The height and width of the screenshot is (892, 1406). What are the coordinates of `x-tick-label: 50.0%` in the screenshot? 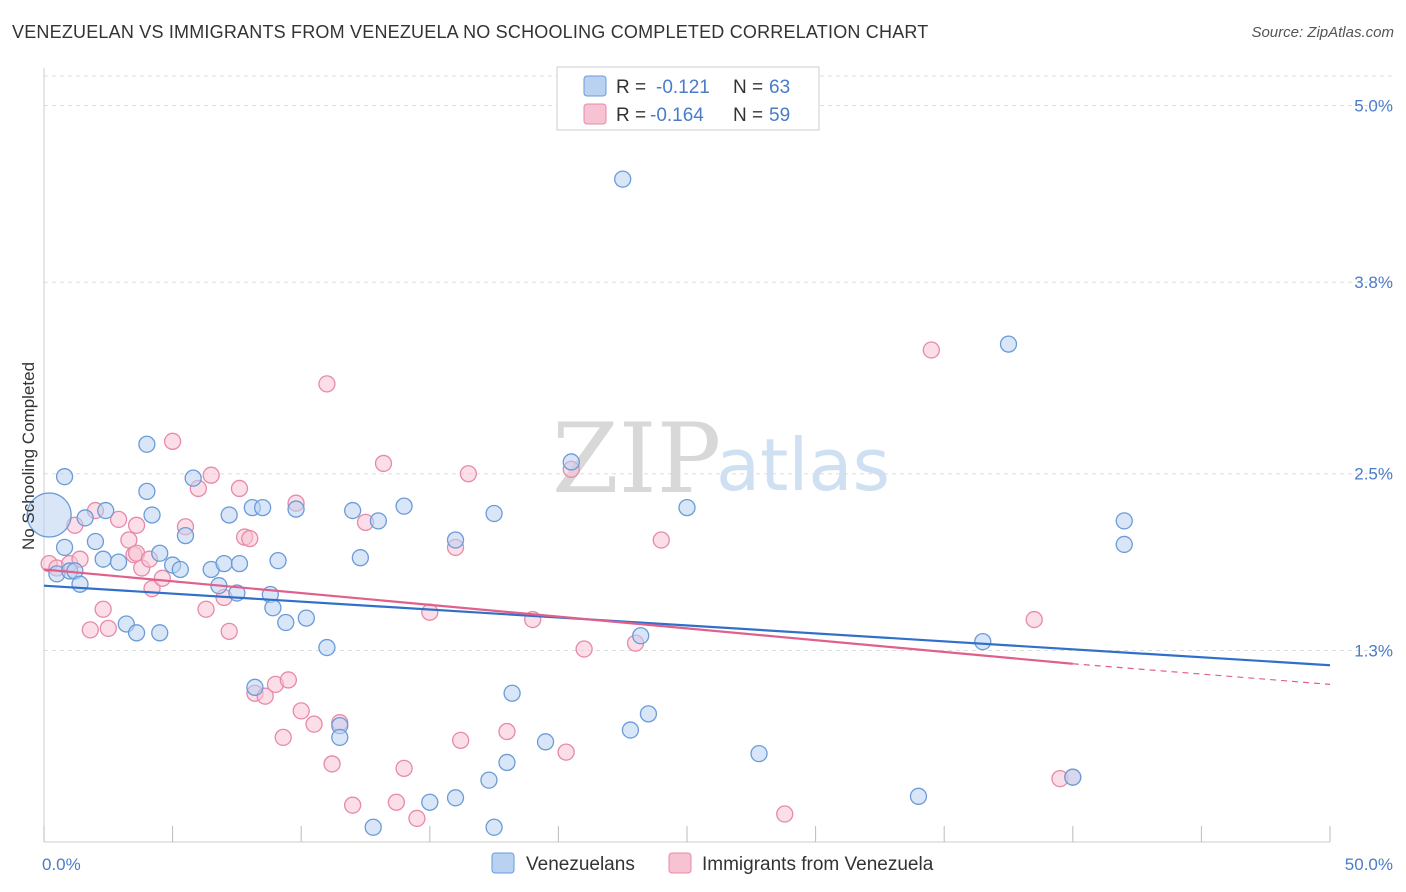 It's located at (1369, 864).